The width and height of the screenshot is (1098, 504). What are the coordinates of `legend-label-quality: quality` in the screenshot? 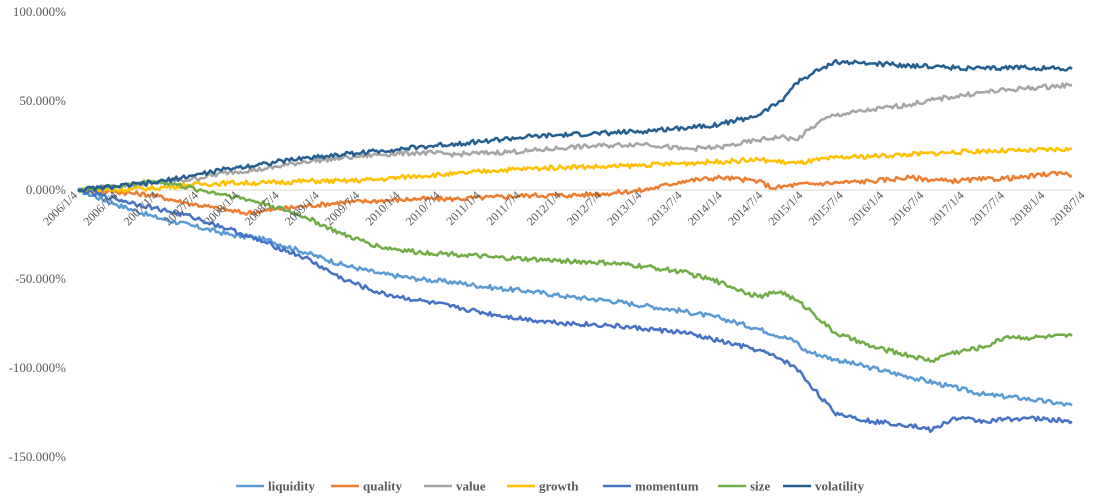 It's located at (383, 486).